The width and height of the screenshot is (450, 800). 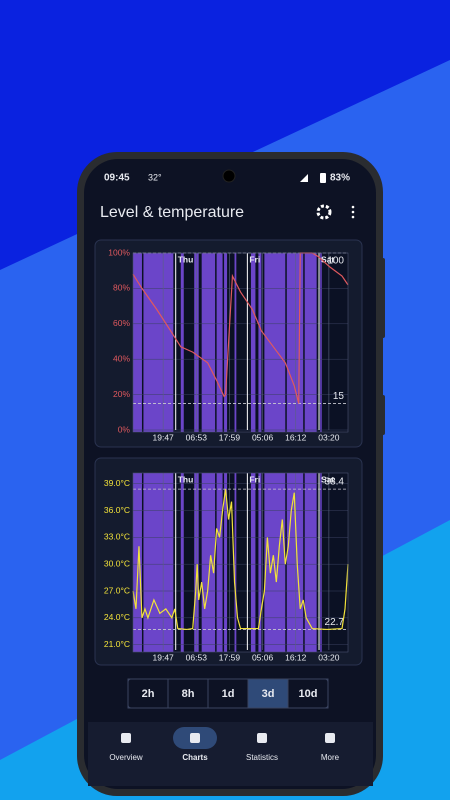 I want to click on nav-label: More, so click(x=330, y=757).